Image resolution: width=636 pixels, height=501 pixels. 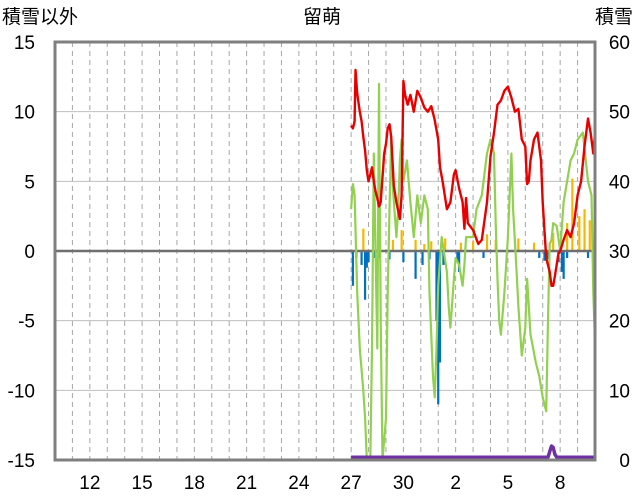 I want to click on bottom_series-line, so click(x=473, y=451).